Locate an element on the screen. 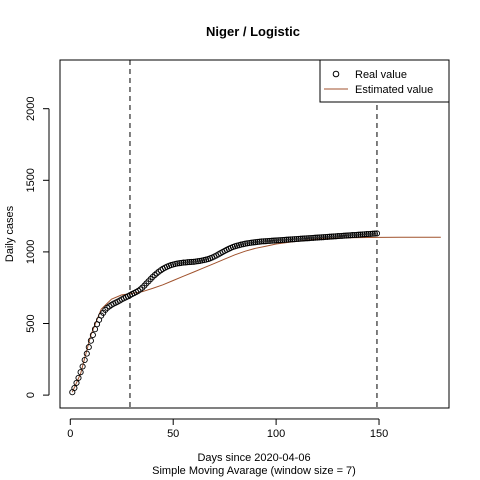 This screenshot has width=480, height=480. y-axis-label: Daily cases is located at coordinates (10, 233).